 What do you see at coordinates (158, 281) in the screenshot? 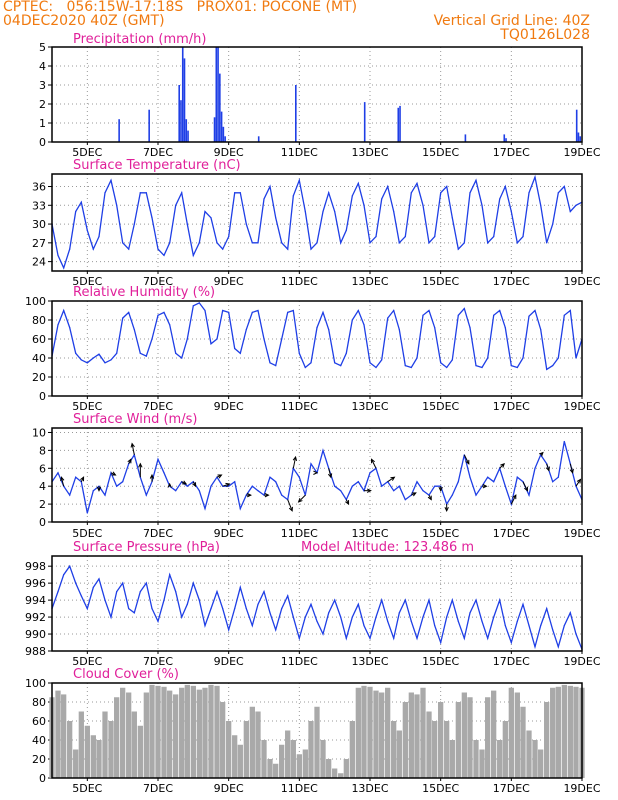
I see `x-tick-label: 7DEC` at bounding box center [158, 281].